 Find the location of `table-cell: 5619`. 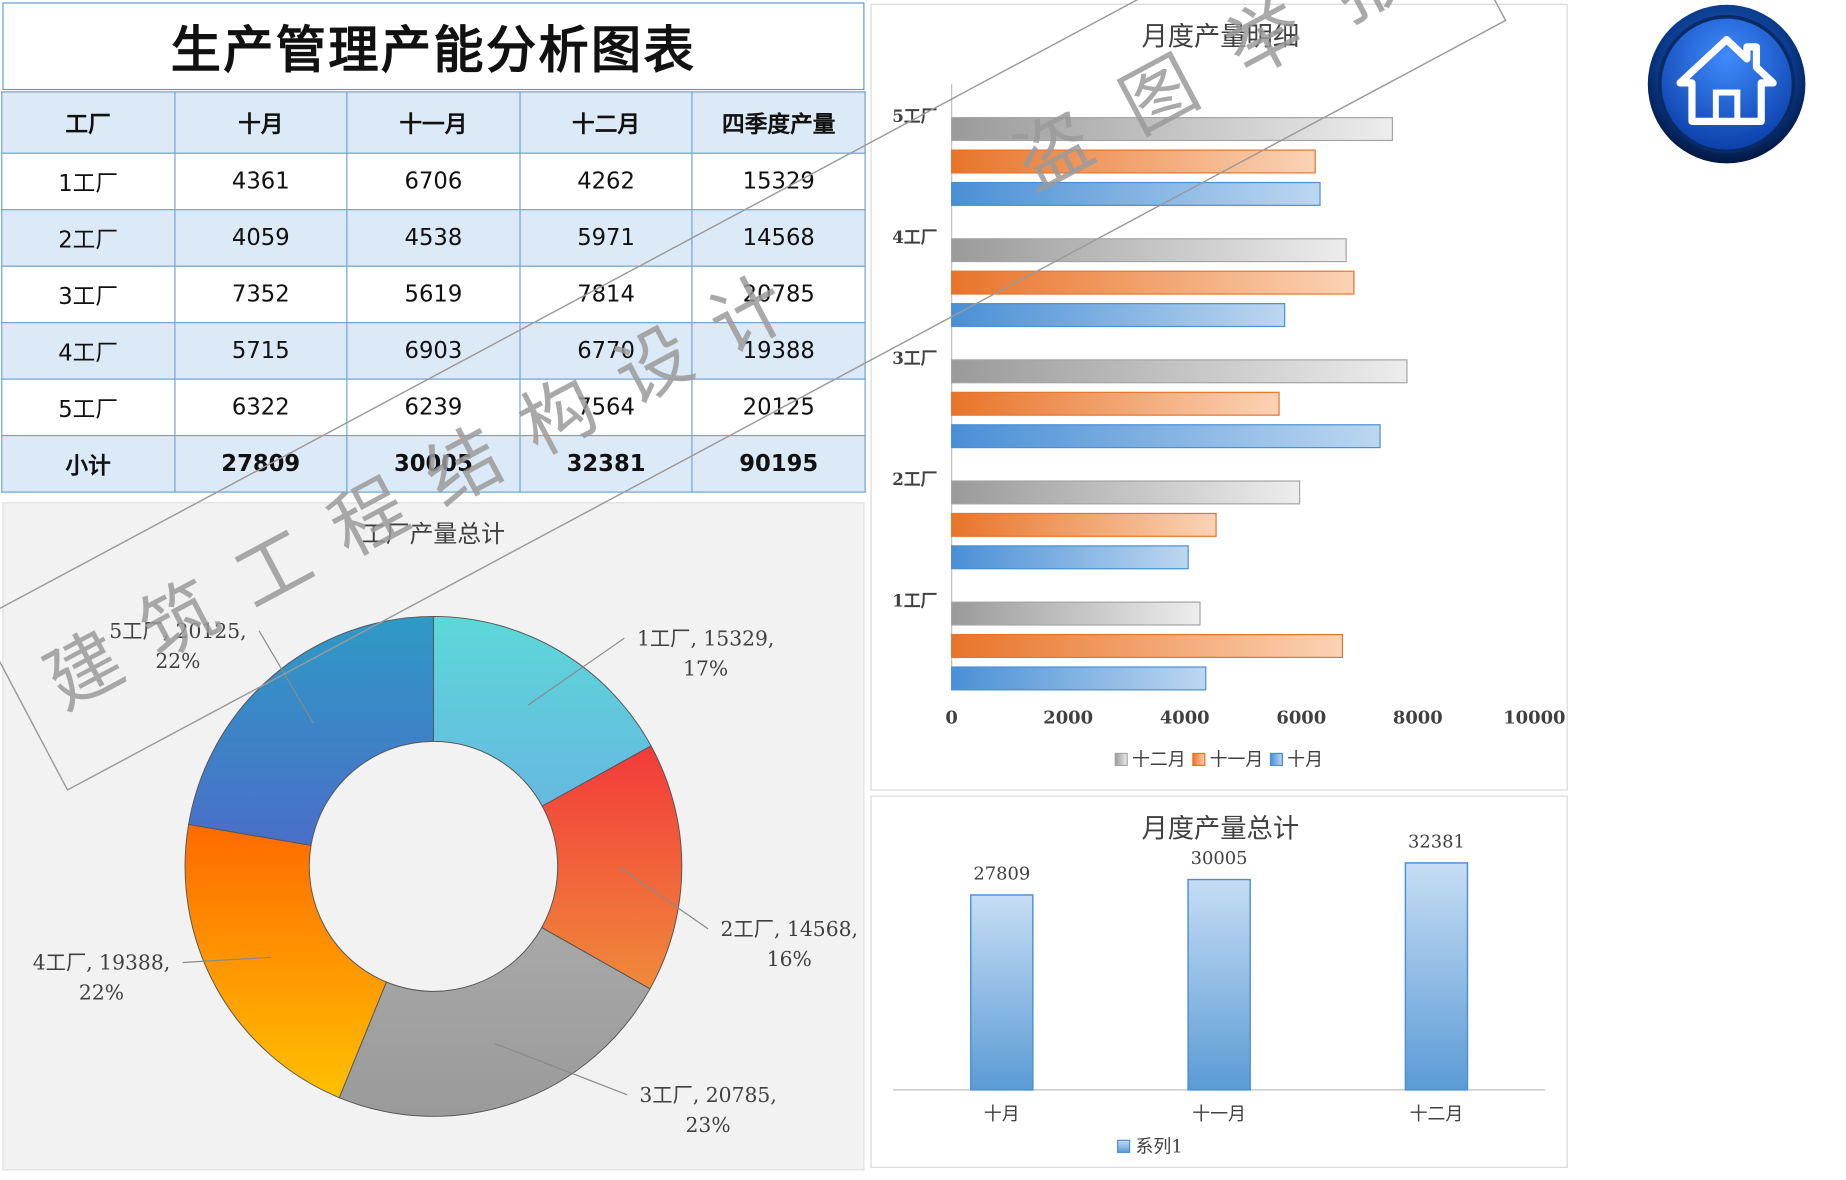

table-cell: 5619 is located at coordinates (433, 294).